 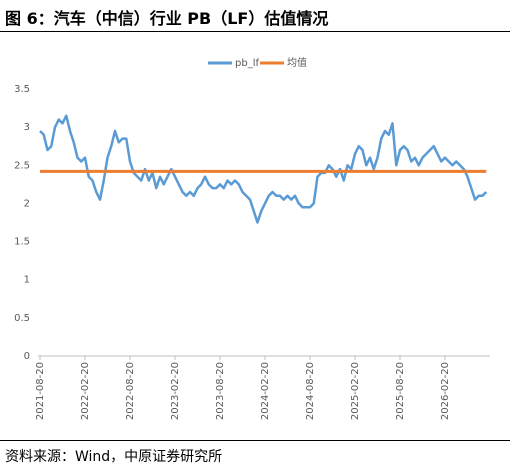 What do you see at coordinates (400, 391) in the screenshot?
I see `x-tick-label: 2025-08-20` at bounding box center [400, 391].